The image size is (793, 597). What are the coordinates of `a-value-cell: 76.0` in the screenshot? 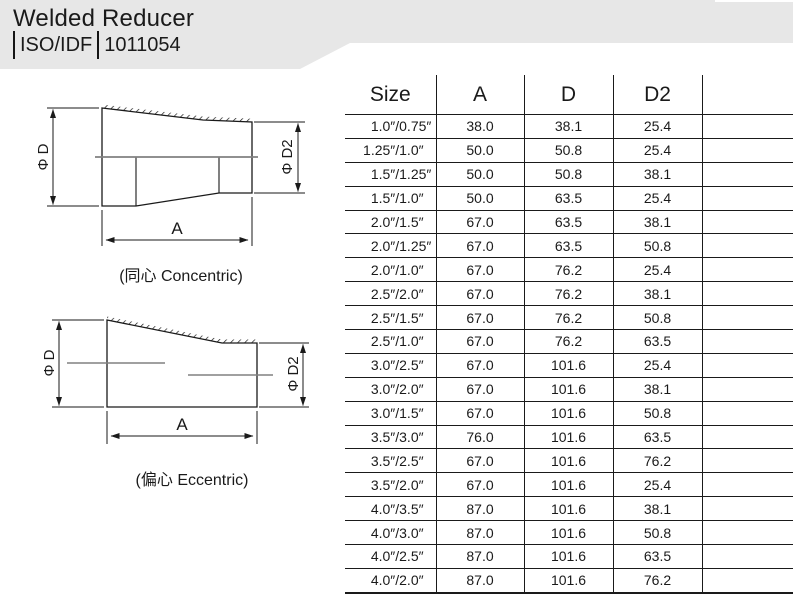 It's located at (480, 437).